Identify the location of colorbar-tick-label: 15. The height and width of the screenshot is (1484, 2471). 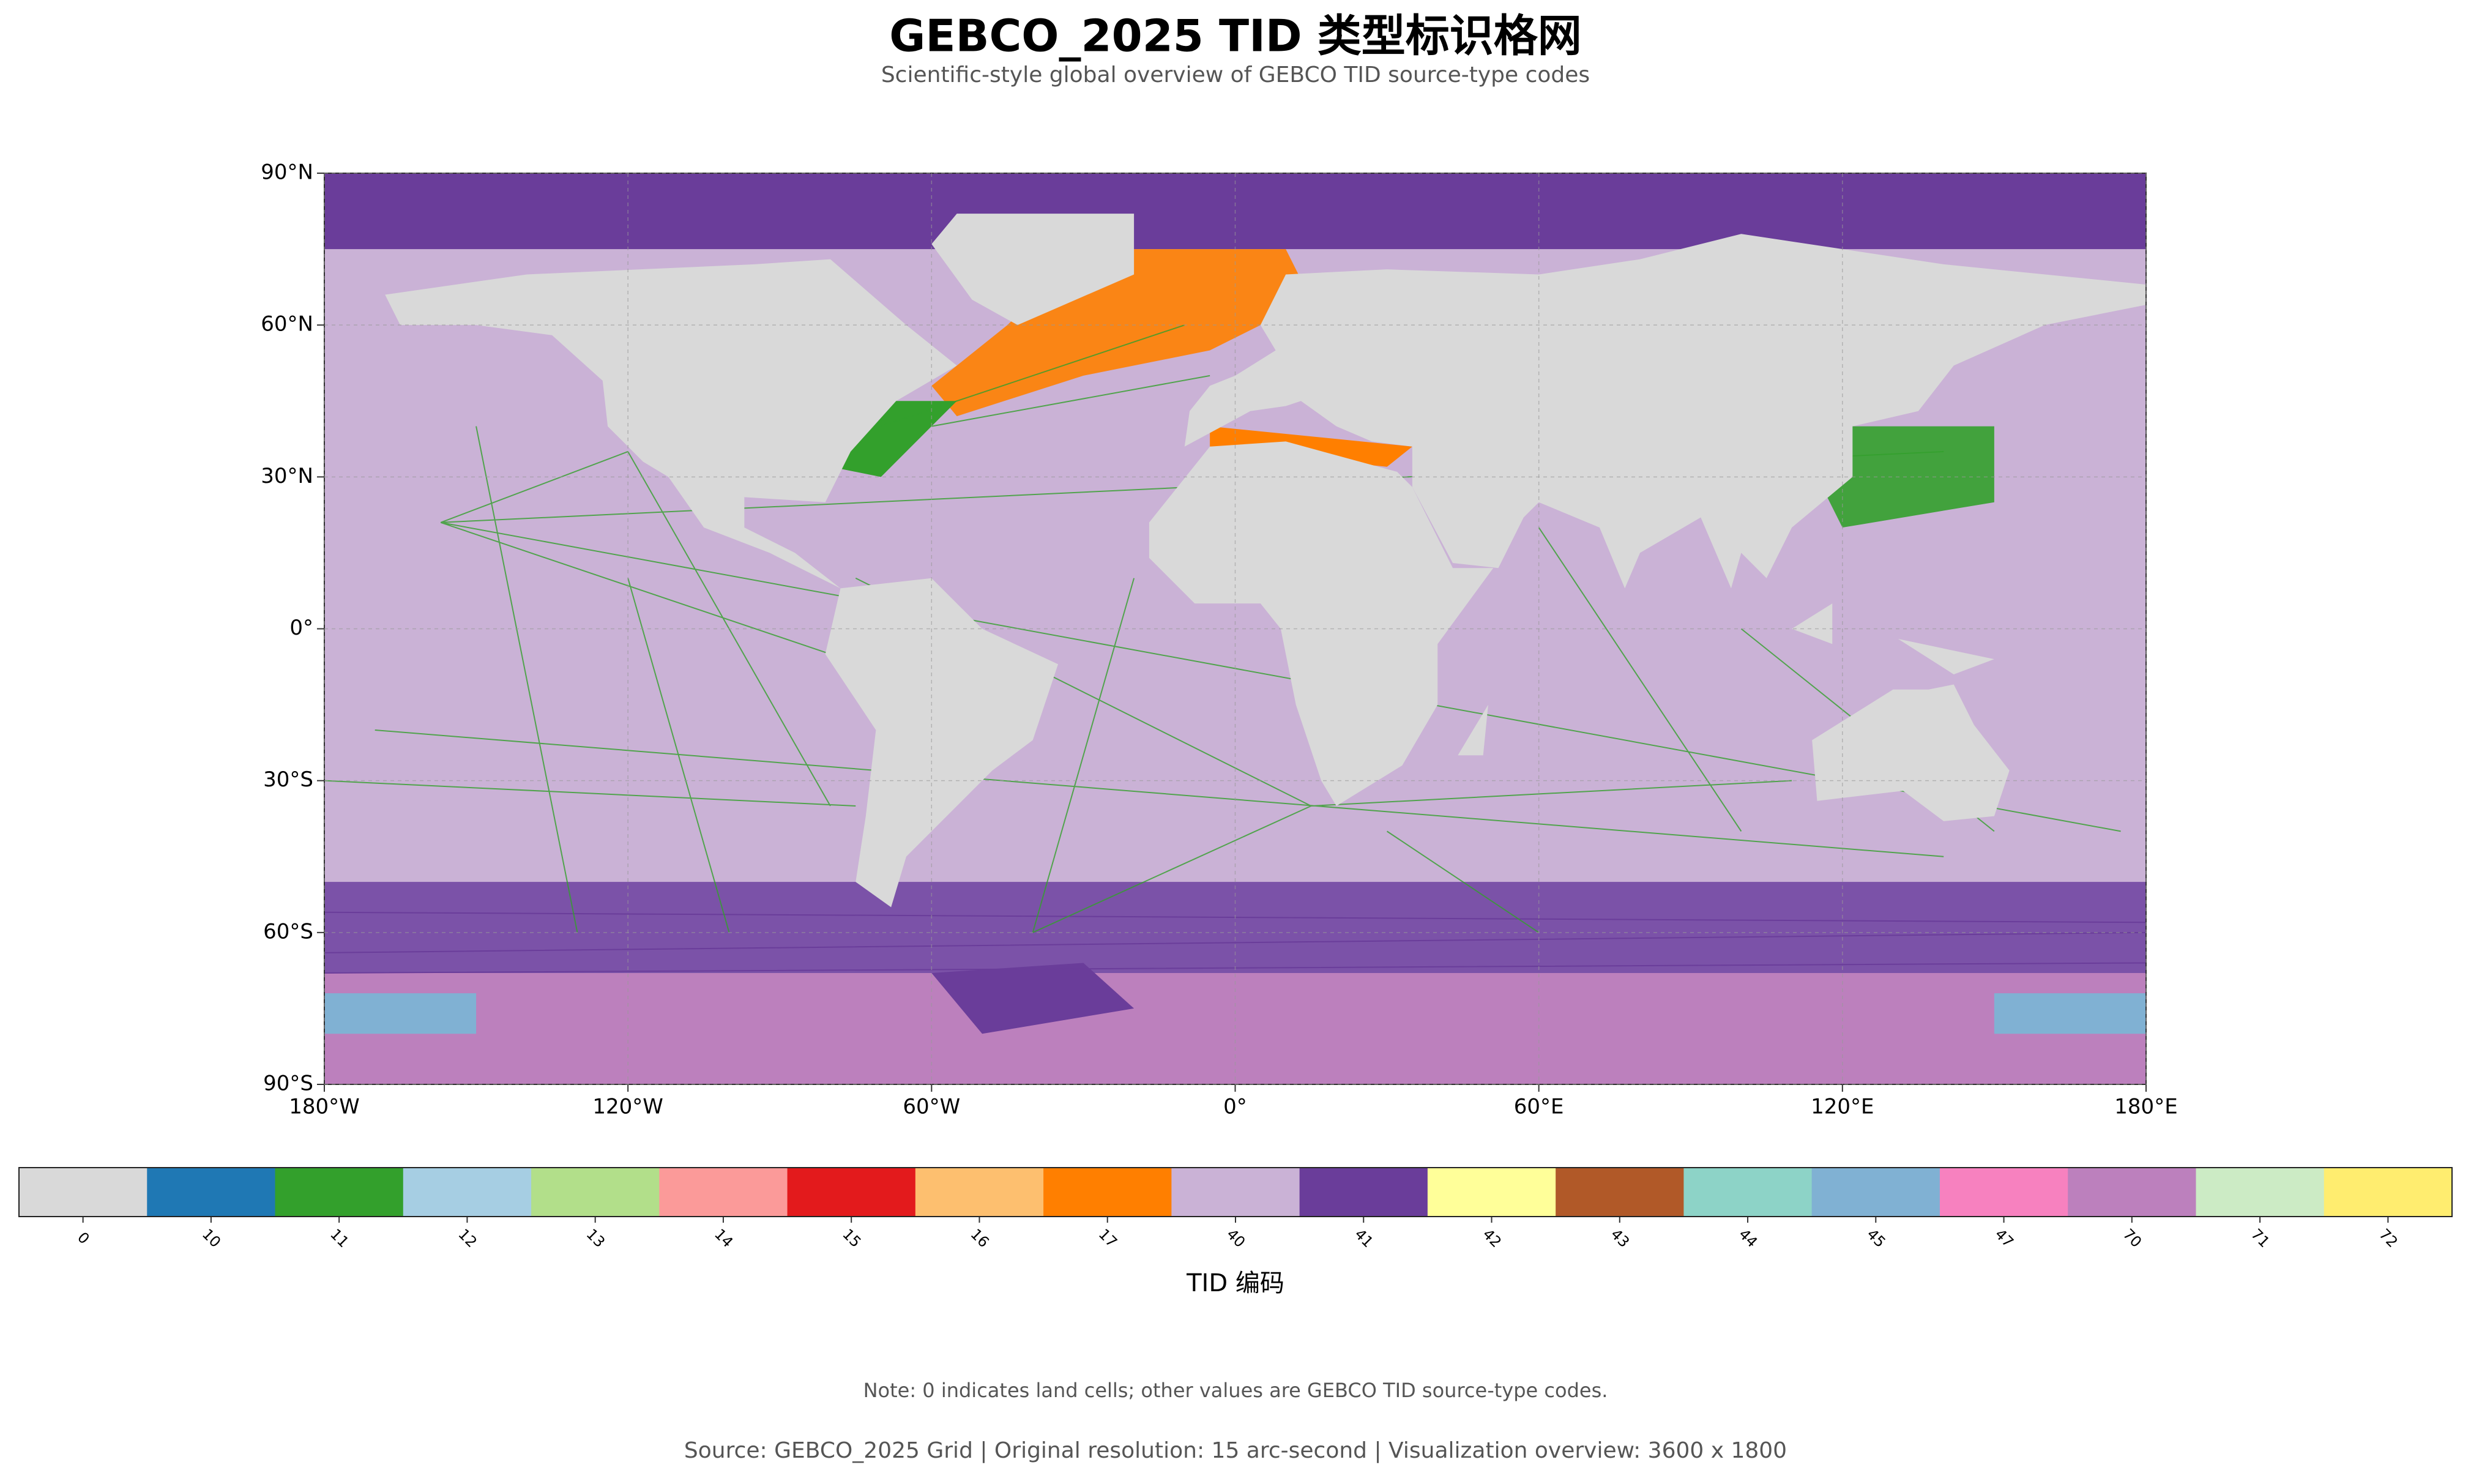
(851, 1238).